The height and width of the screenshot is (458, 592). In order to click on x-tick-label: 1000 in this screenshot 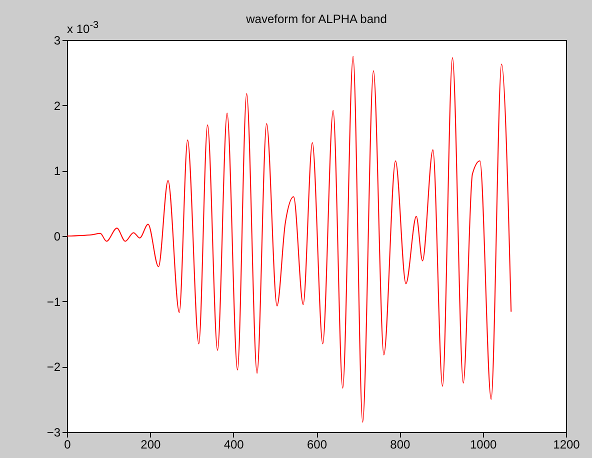, I will do `click(484, 445)`.